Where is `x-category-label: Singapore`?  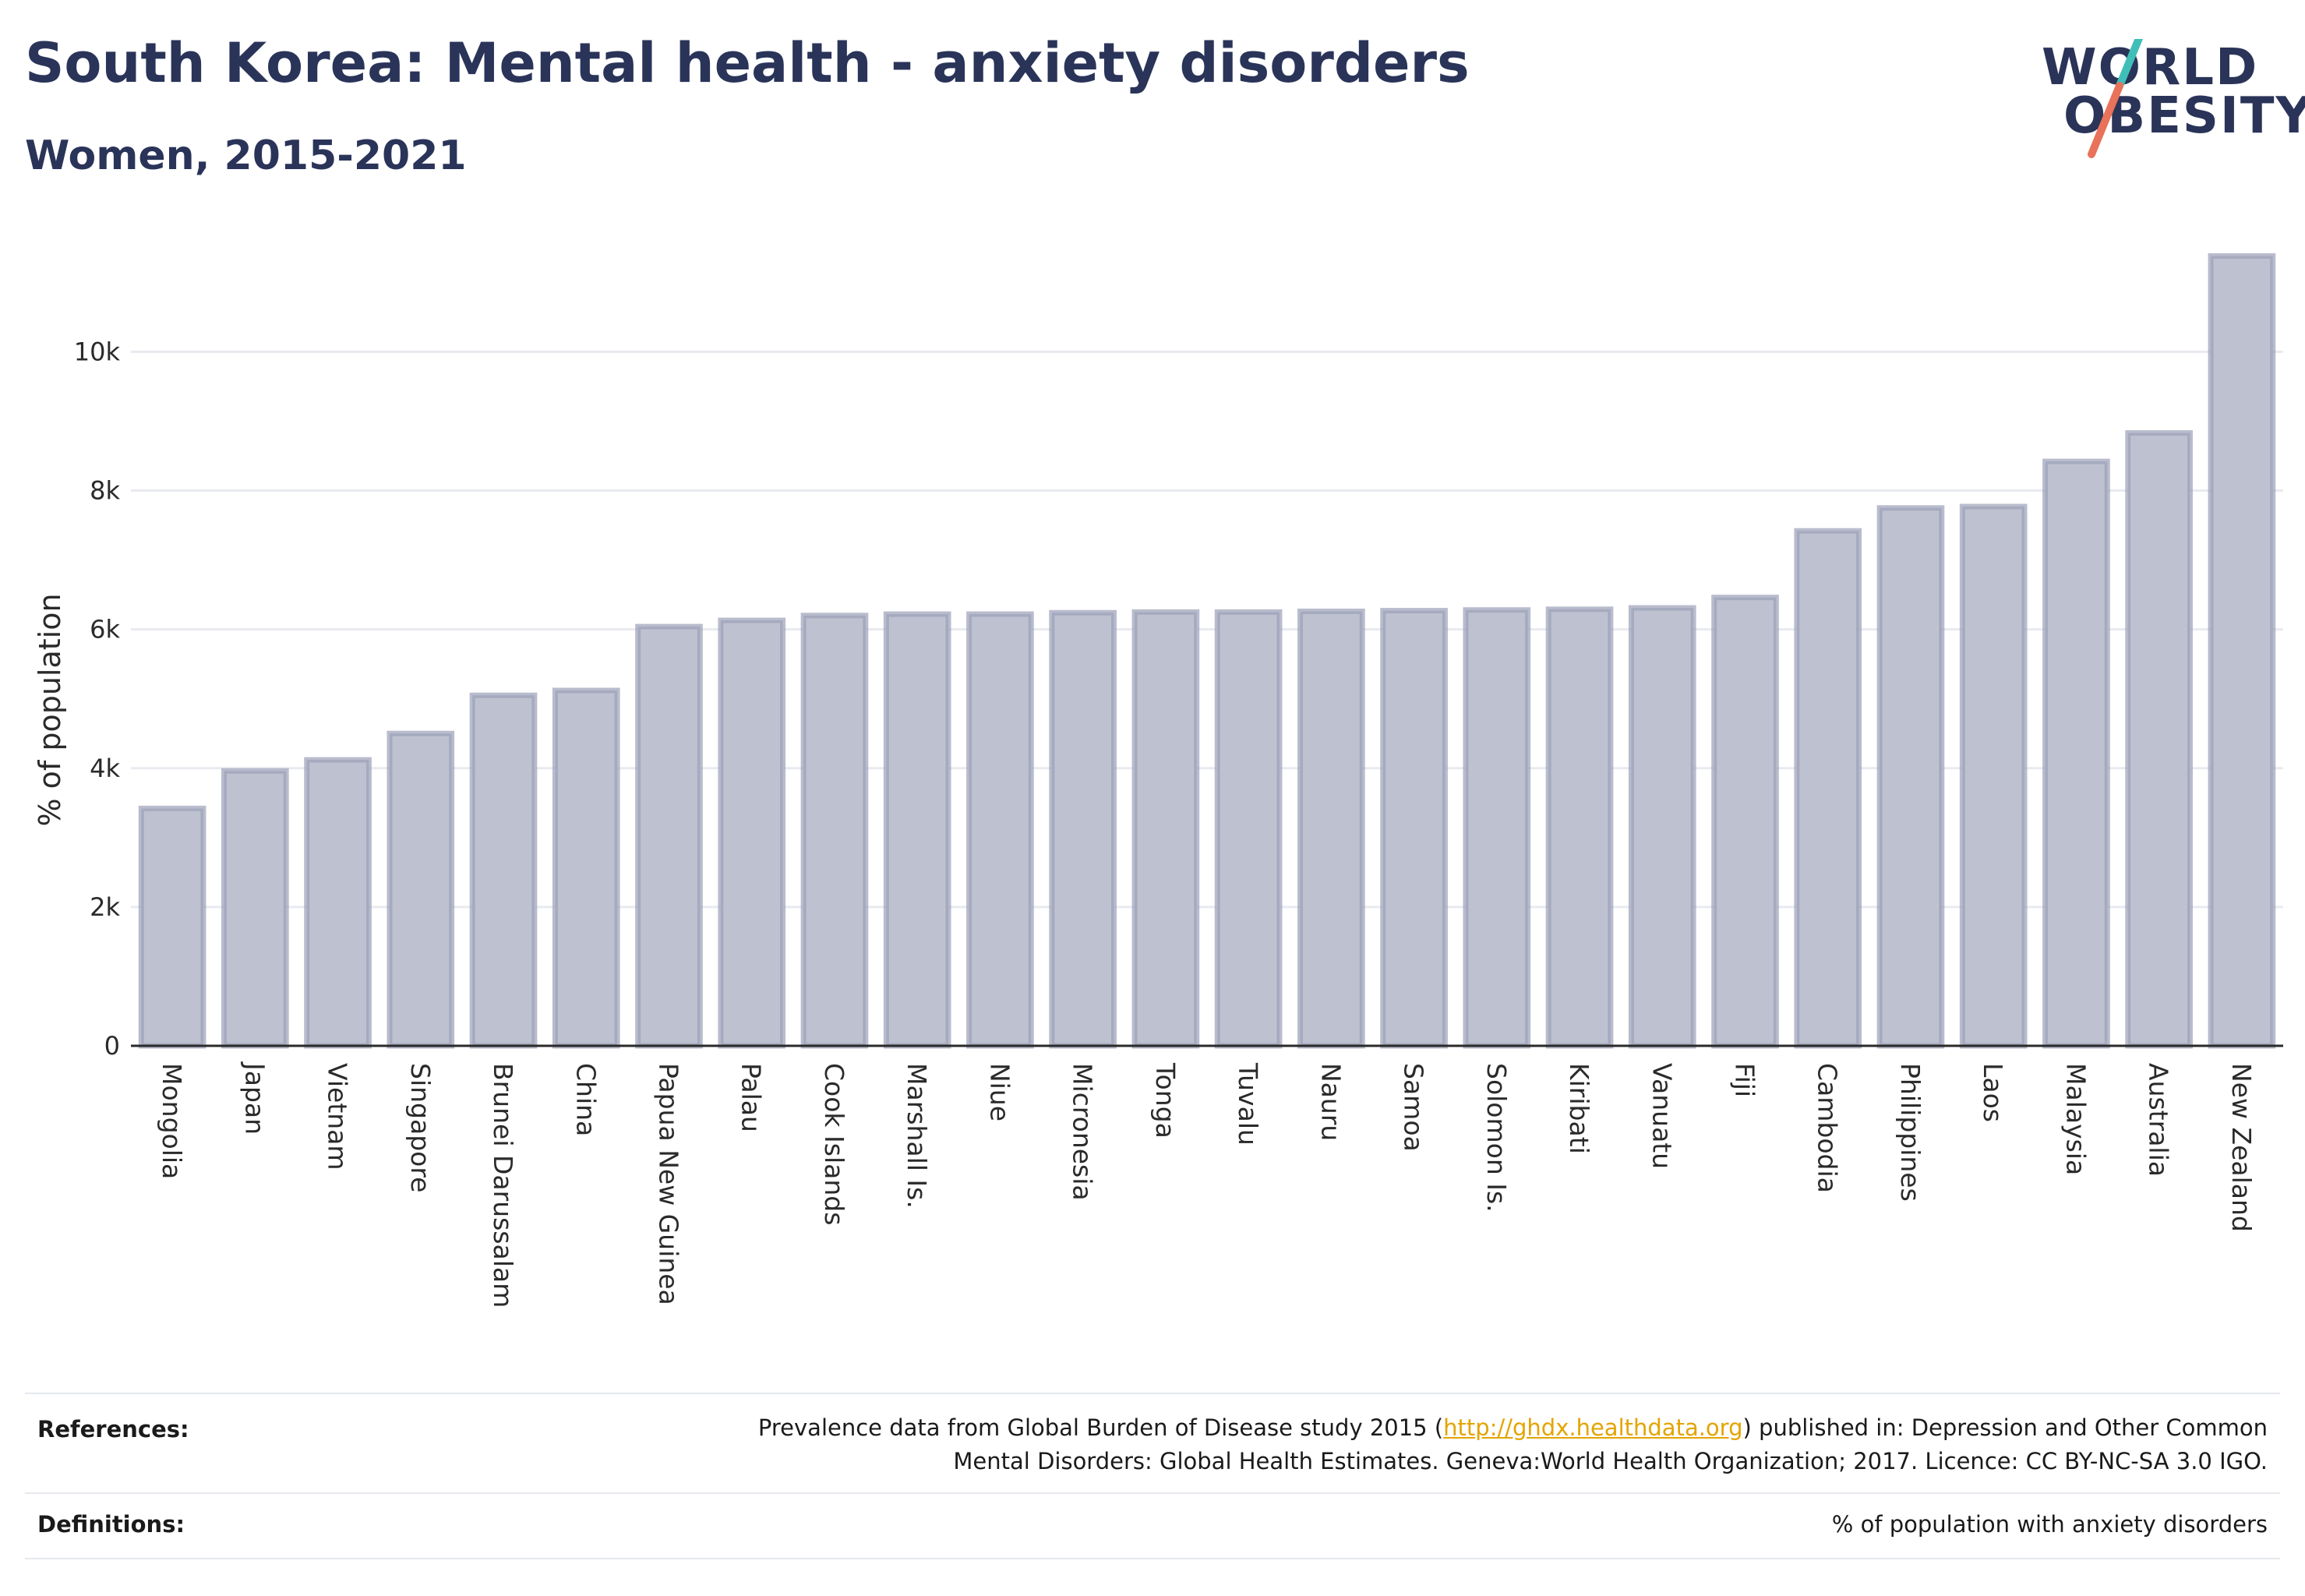 x-category-label: Singapore is located at coordinates (421, 1127).